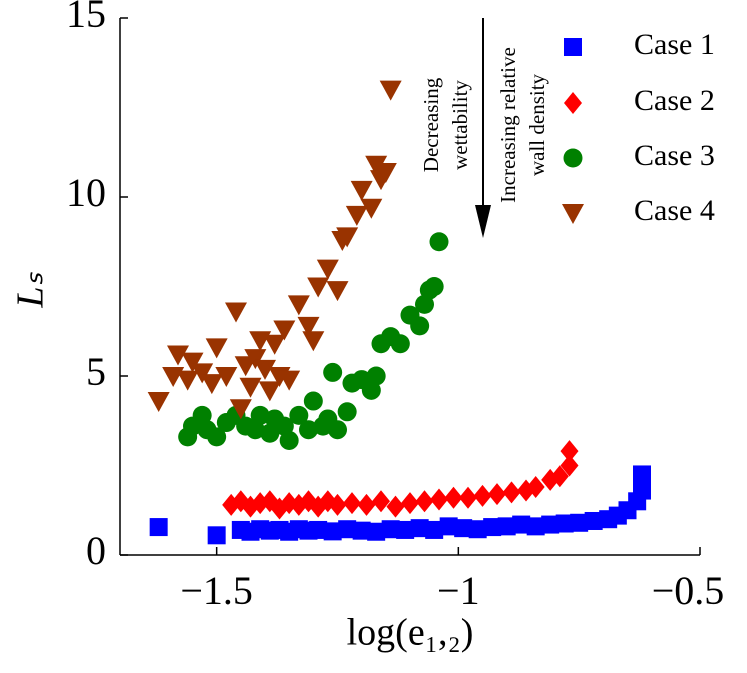  Describe the element at coordinates (431, 124) in the screenshot. I see `annotation: Decreasing` at that location.